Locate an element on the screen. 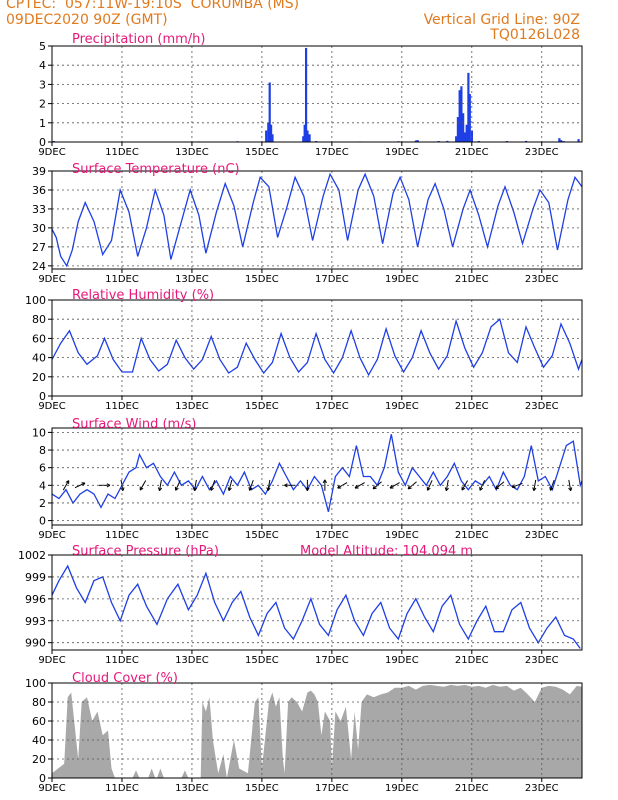 This screenshot has width=618, height=800. y-tick-label: 4 is located at coordinates (42, 65).